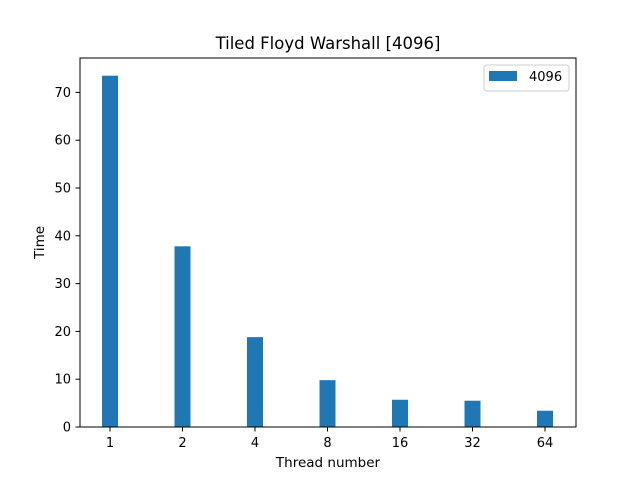 The height and width of the screenshot is (484, 640). Describe the element at coordinates (503, 76) in the screenshot. I see `legend-swatch` at that location.